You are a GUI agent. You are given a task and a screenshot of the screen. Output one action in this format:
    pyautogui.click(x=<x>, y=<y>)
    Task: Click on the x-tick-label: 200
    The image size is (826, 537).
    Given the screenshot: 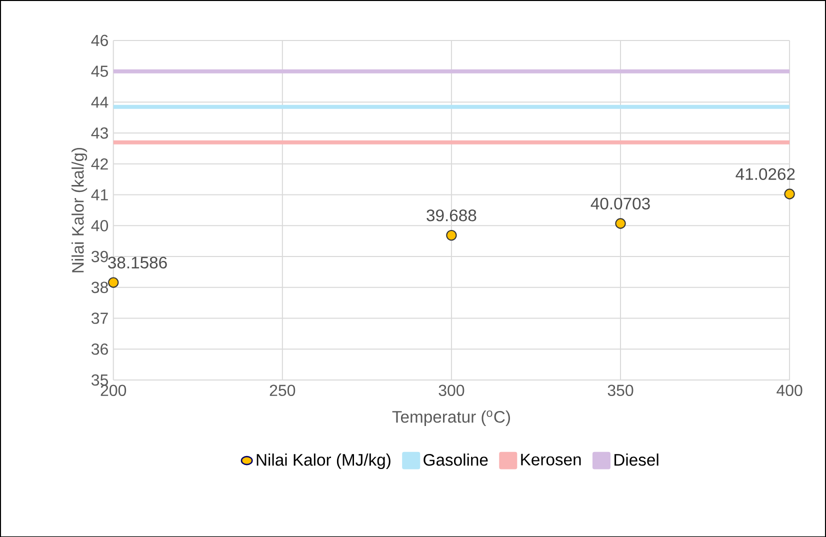 What is the action you would take?
    pyautogui.click(x=113, y=390)
    